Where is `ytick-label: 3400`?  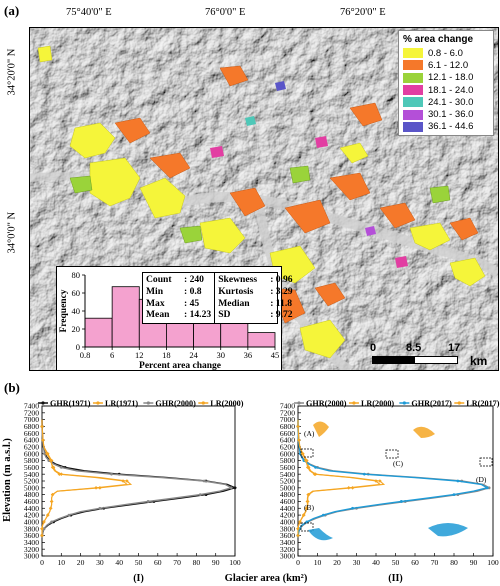 ytick-label: 3400 is located at coordinates (31, 542).